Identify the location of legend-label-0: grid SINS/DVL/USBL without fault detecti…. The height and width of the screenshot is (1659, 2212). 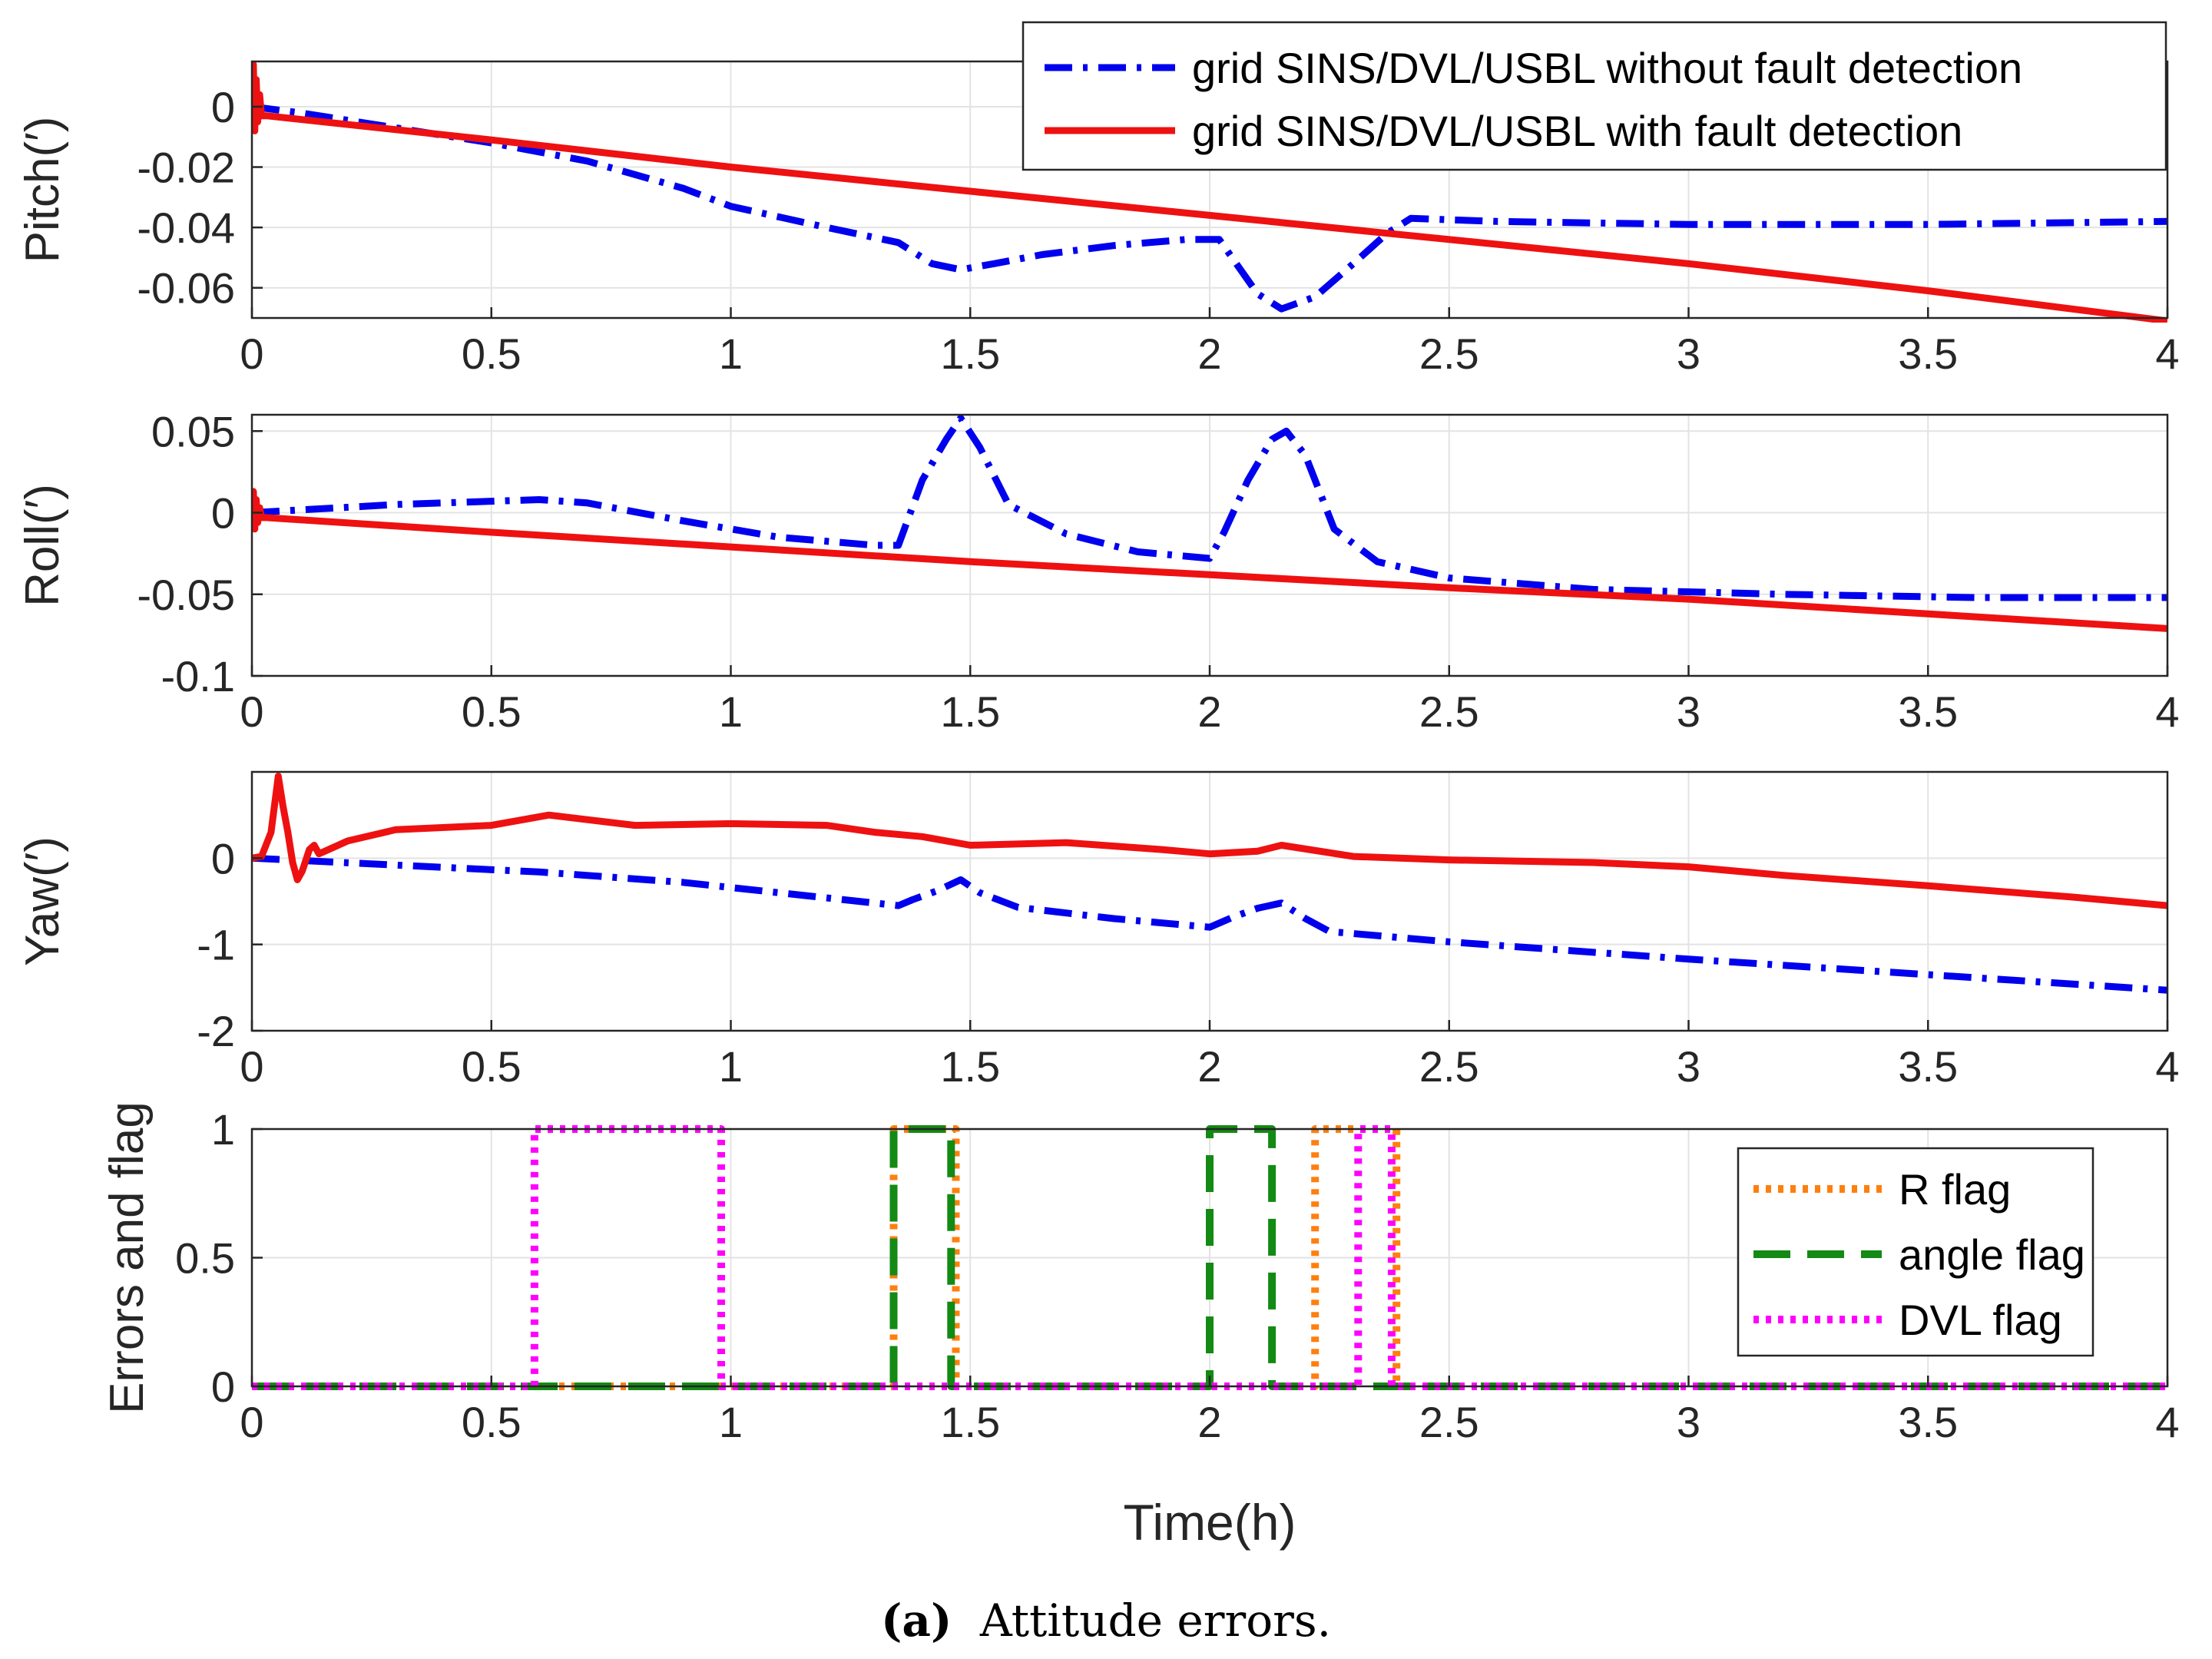
(1607, 68).